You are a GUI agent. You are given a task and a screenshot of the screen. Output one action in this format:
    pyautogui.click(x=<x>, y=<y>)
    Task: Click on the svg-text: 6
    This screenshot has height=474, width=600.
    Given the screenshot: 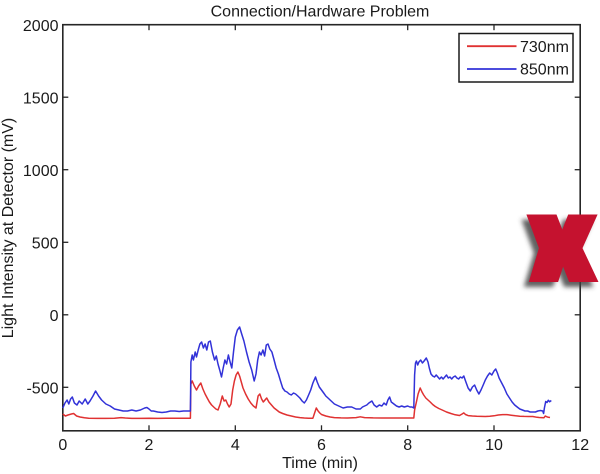 What is the action you would take?
    pyautogui.click(x=321, y=445)
    